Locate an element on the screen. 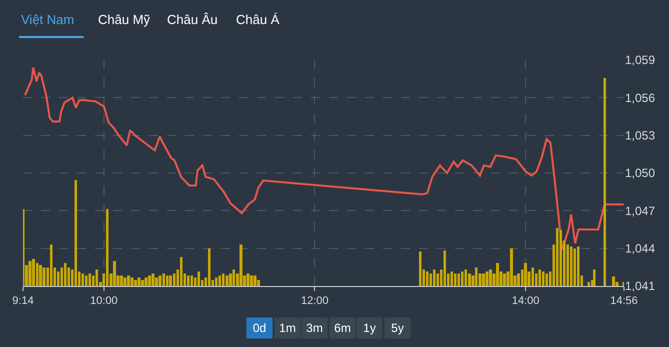 This screenshot has height=347, width=669. y-tick-label: 1,044 is located at coordinates (640, 249).